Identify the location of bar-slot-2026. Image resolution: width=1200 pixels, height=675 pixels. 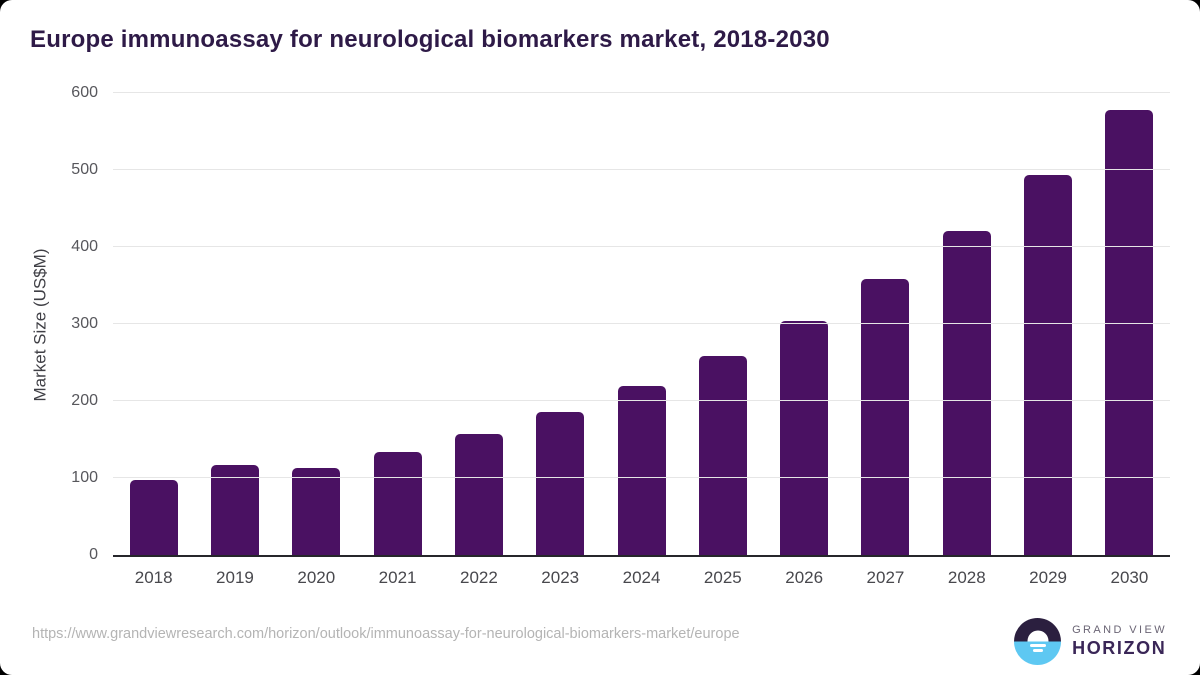
(804, 437).